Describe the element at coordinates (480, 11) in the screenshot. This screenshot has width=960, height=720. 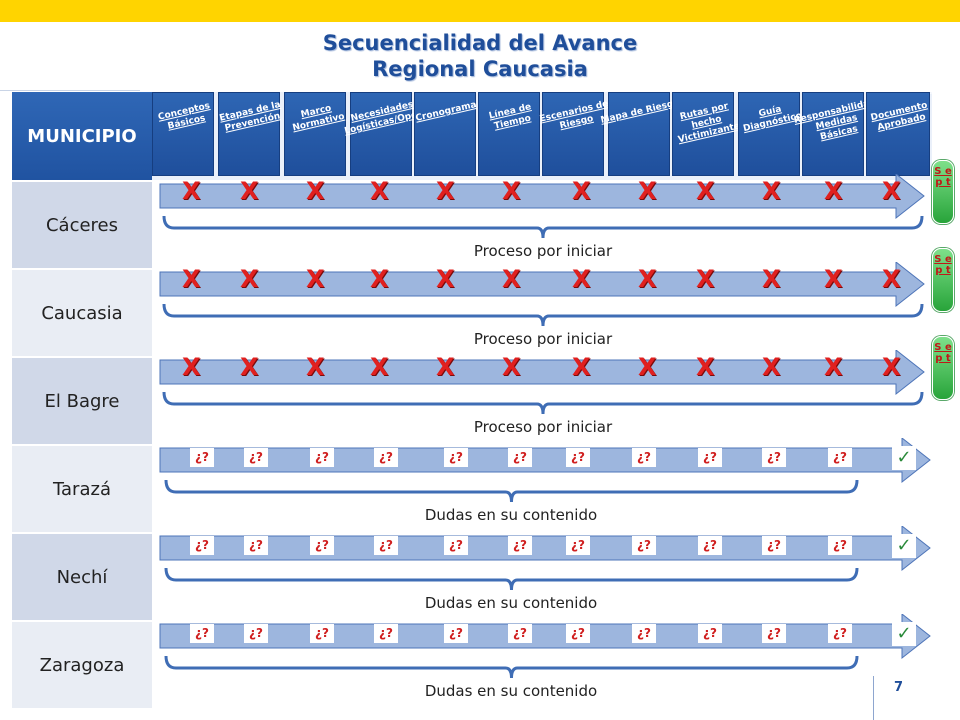
I see `top-accent-bar` at that location.